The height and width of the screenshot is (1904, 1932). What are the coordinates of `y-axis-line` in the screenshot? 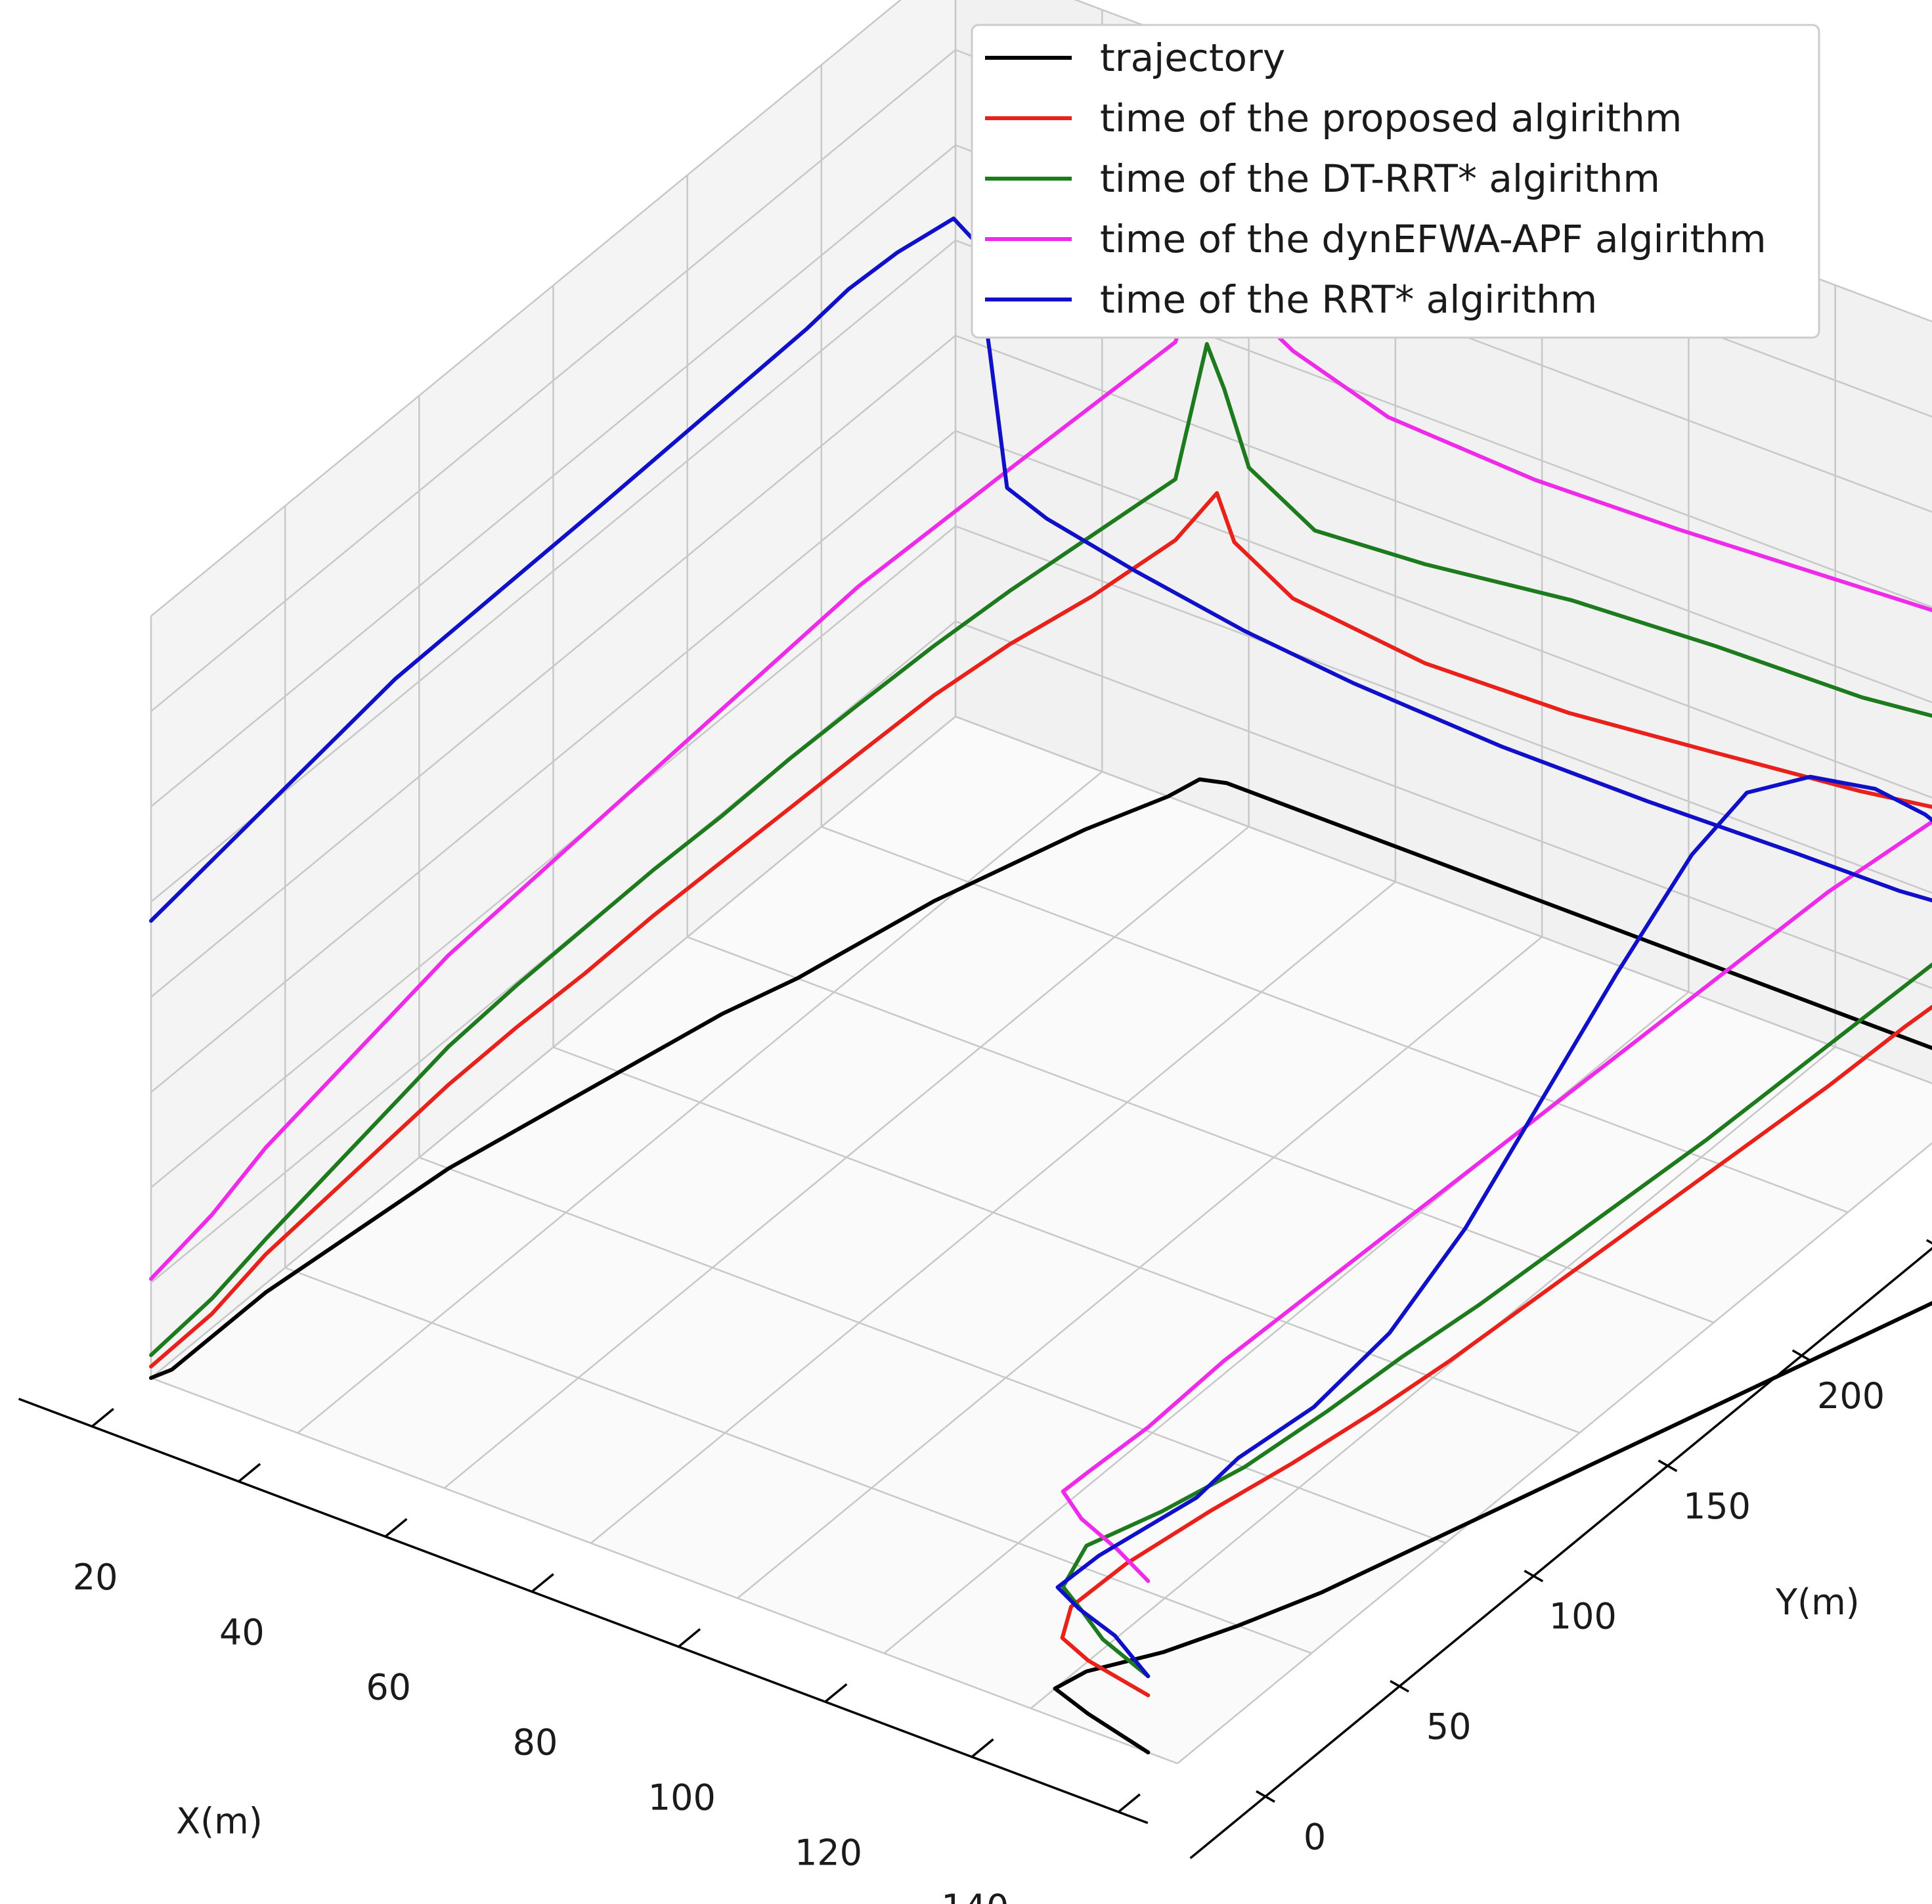 It's located at (1560, 1553).